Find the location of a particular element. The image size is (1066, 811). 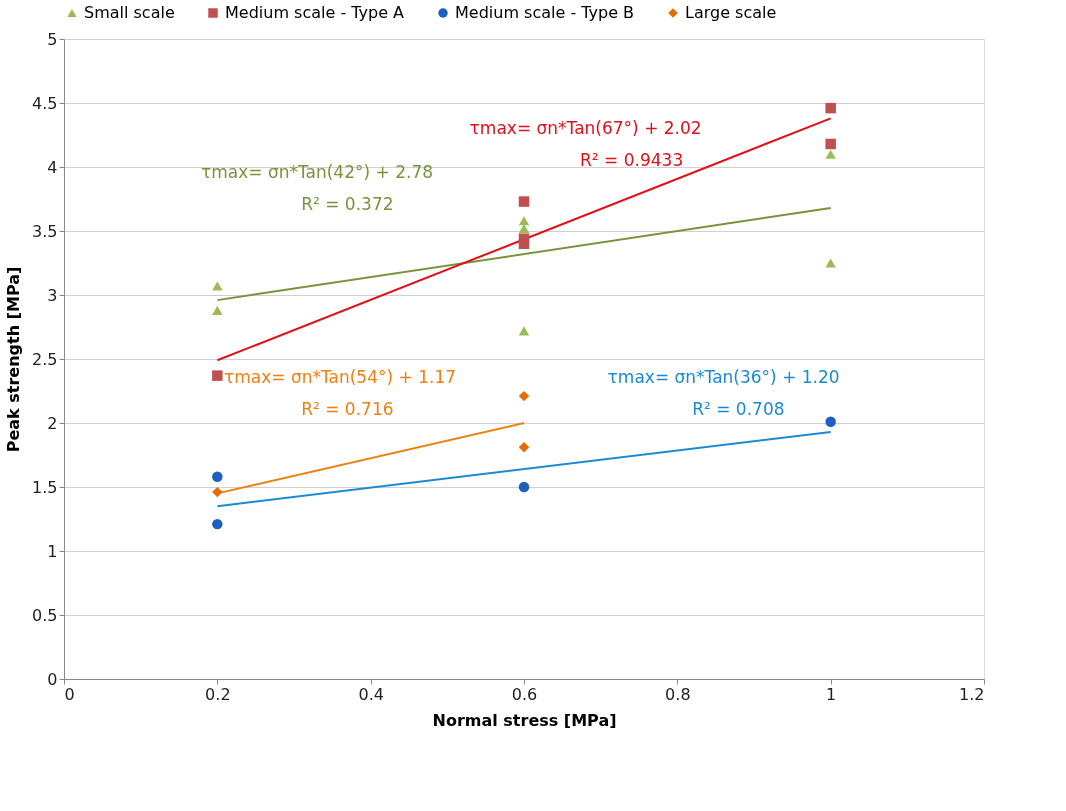

y-tick-label: 1 is located at coordinates (52, 551).